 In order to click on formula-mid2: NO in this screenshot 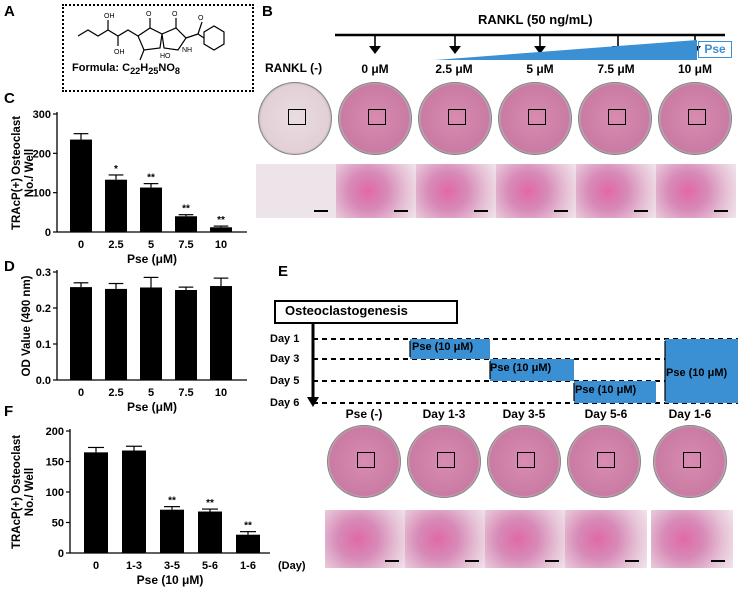, I will do `click(166, 68)`.